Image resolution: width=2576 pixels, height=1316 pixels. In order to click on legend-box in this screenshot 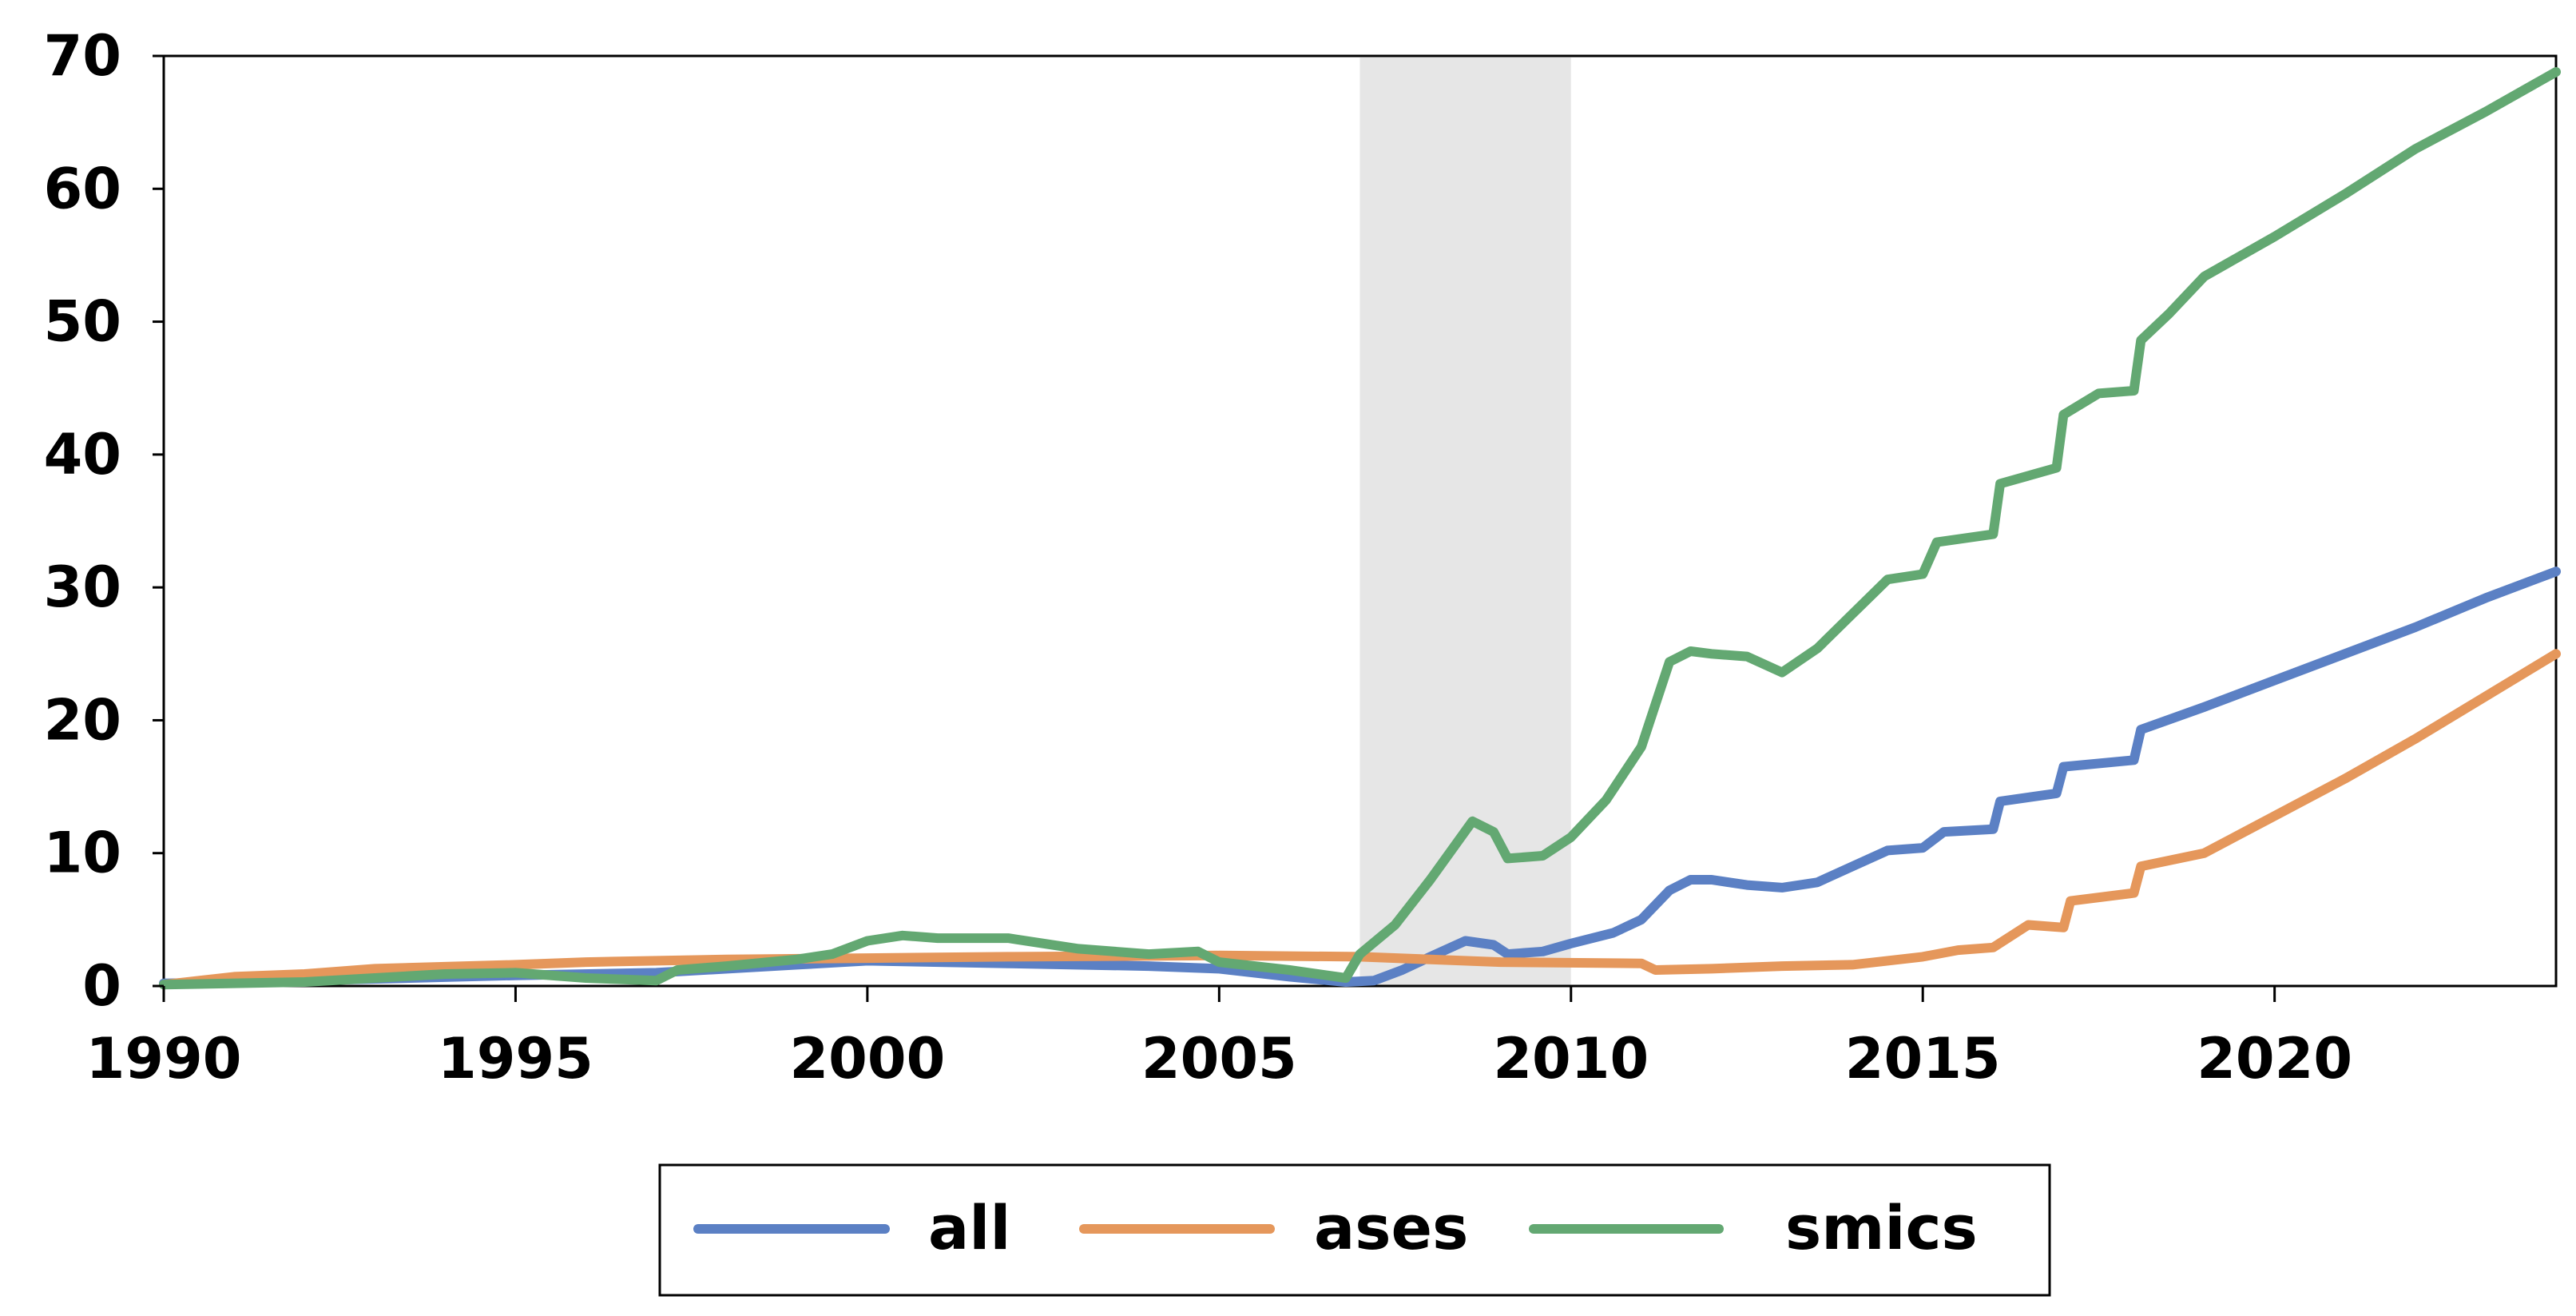, I will do `click(1354, 1230)`.